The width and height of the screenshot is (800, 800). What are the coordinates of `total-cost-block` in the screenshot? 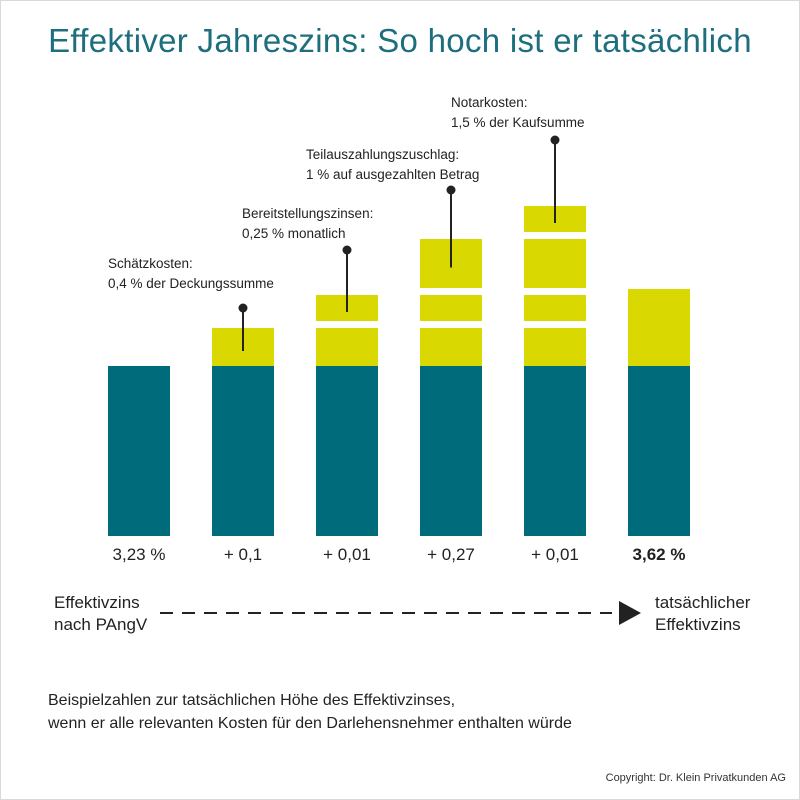 It's located at (659, 327).